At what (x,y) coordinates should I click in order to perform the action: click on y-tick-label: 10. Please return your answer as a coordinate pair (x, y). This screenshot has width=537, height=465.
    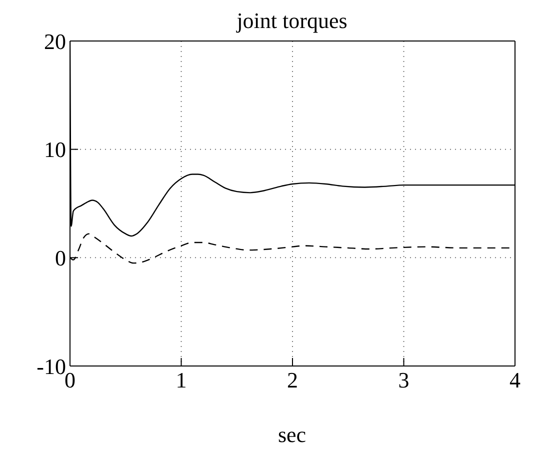
    Looking at the image, I should click on (55, 149).